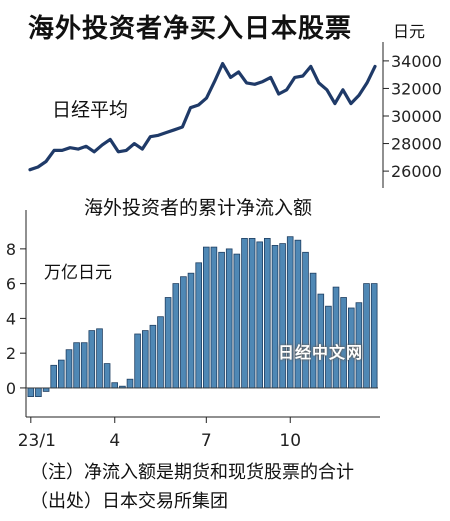 This screenshot has width=450, height=521. I want to click on line-y-tick-label: 32000, so click(416, 88).